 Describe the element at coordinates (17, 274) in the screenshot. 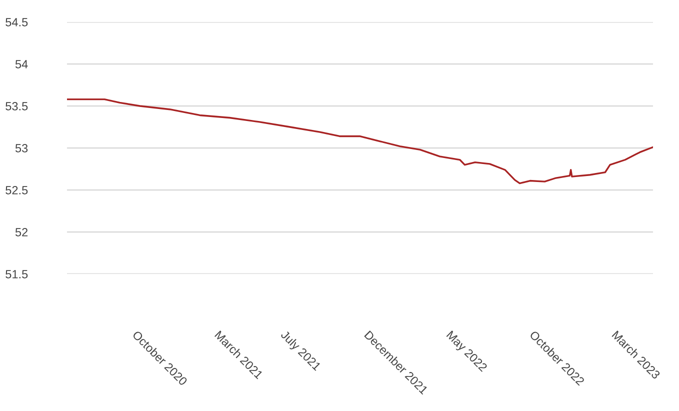

I see `y-tick-label: 51.5` at that location.